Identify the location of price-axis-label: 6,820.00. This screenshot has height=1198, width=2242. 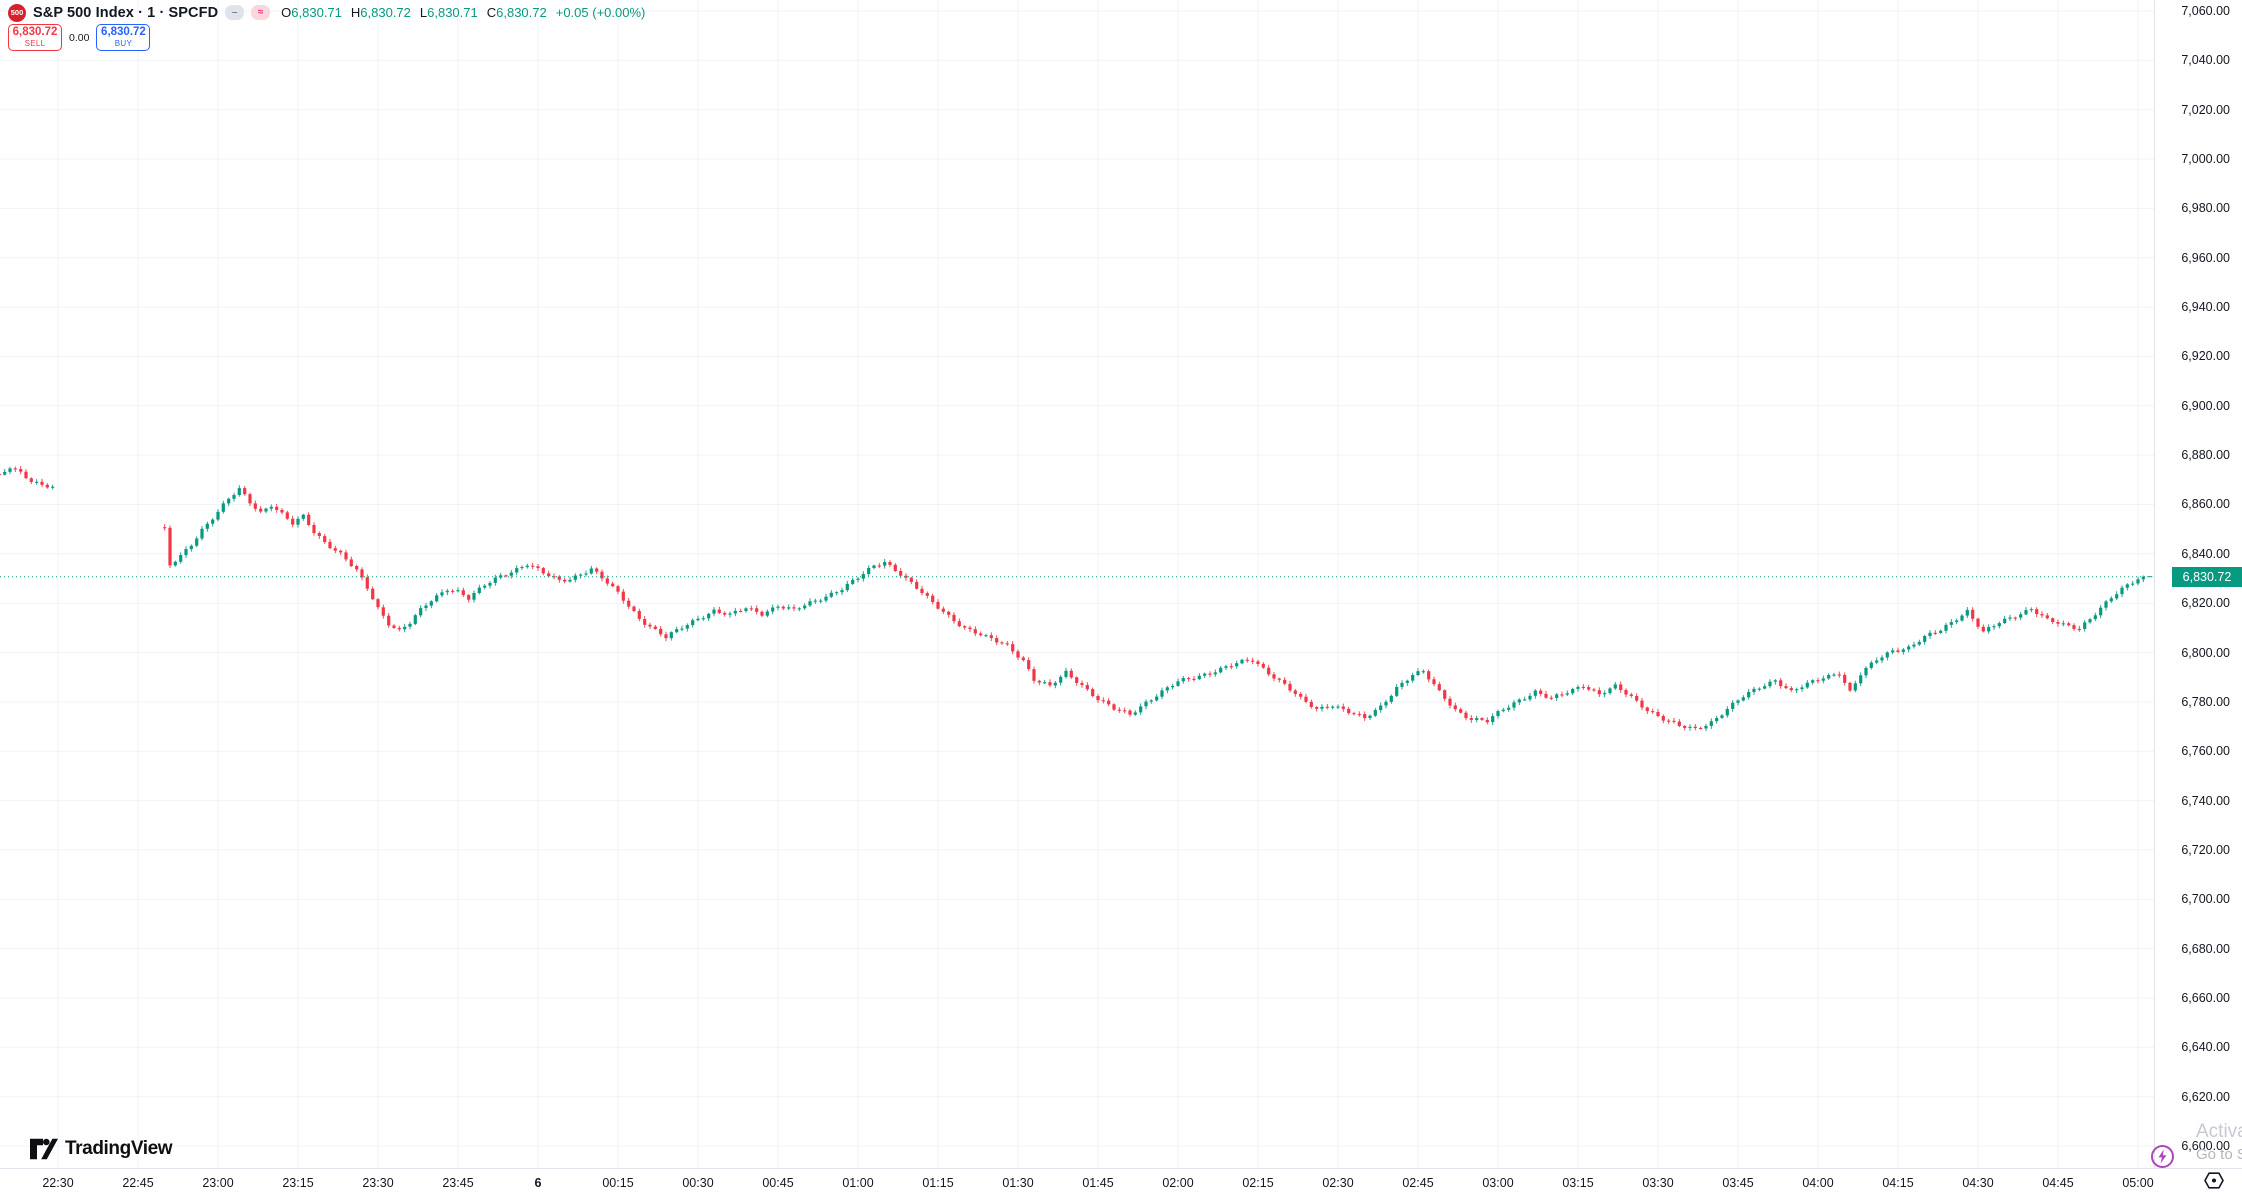
(2205, 603).